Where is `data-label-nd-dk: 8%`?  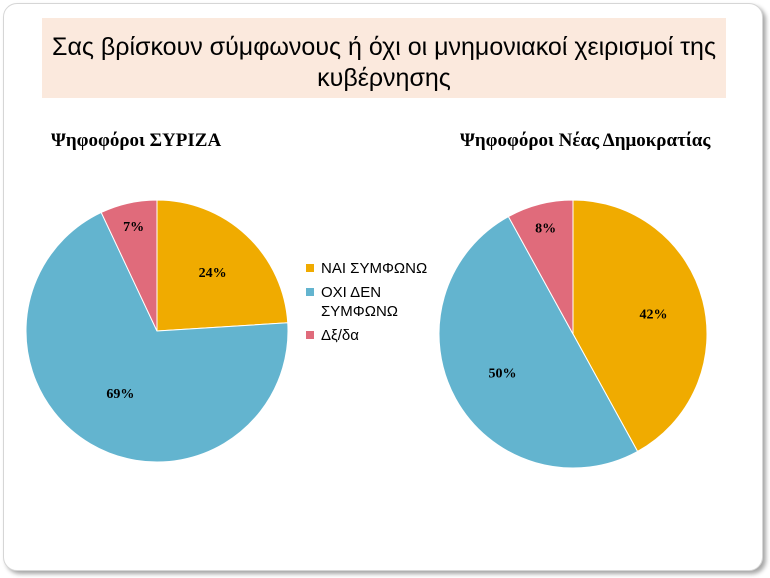
data-label-nd-dk: 8% is located at coordinates (545, 229).